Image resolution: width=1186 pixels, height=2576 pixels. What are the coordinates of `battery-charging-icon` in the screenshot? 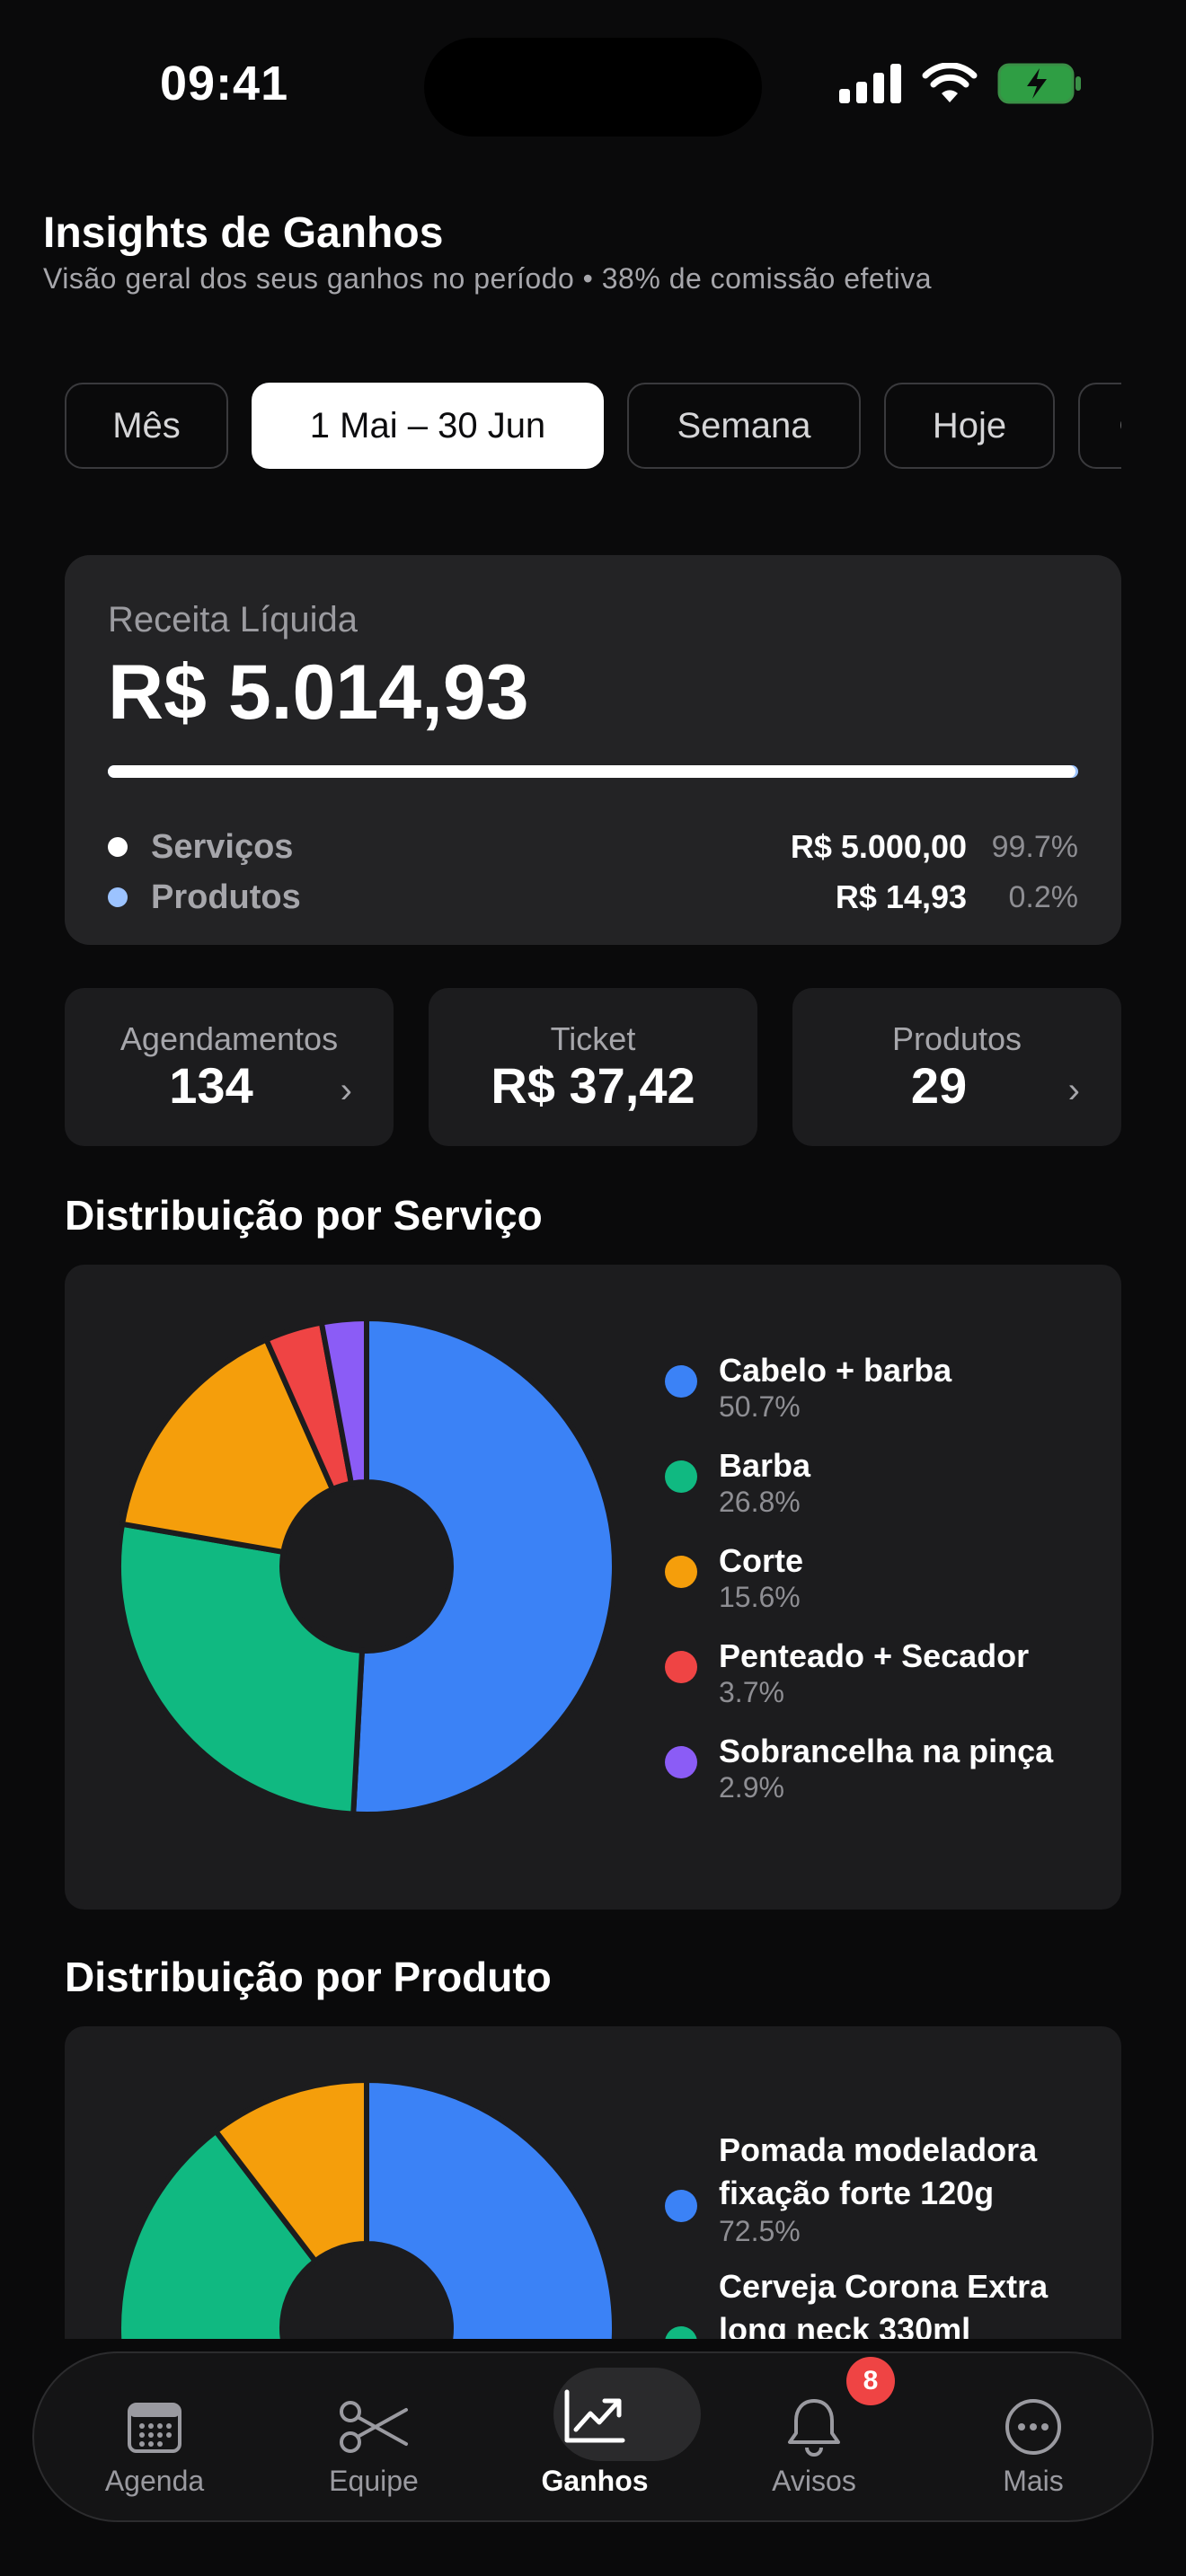 It's located at (1039, 83).